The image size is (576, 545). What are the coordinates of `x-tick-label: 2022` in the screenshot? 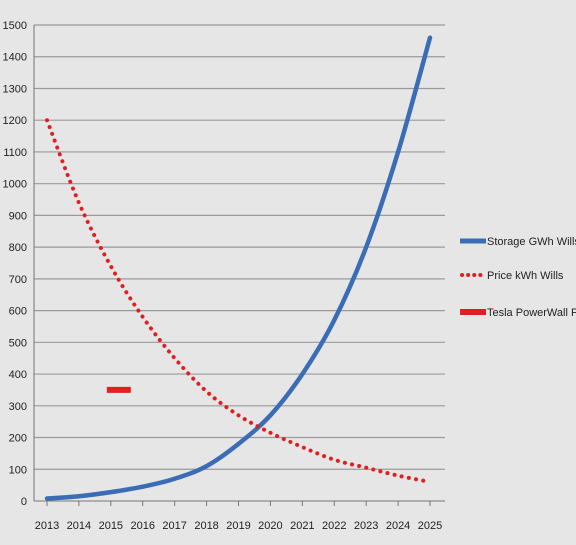 It's located at (334, 526).